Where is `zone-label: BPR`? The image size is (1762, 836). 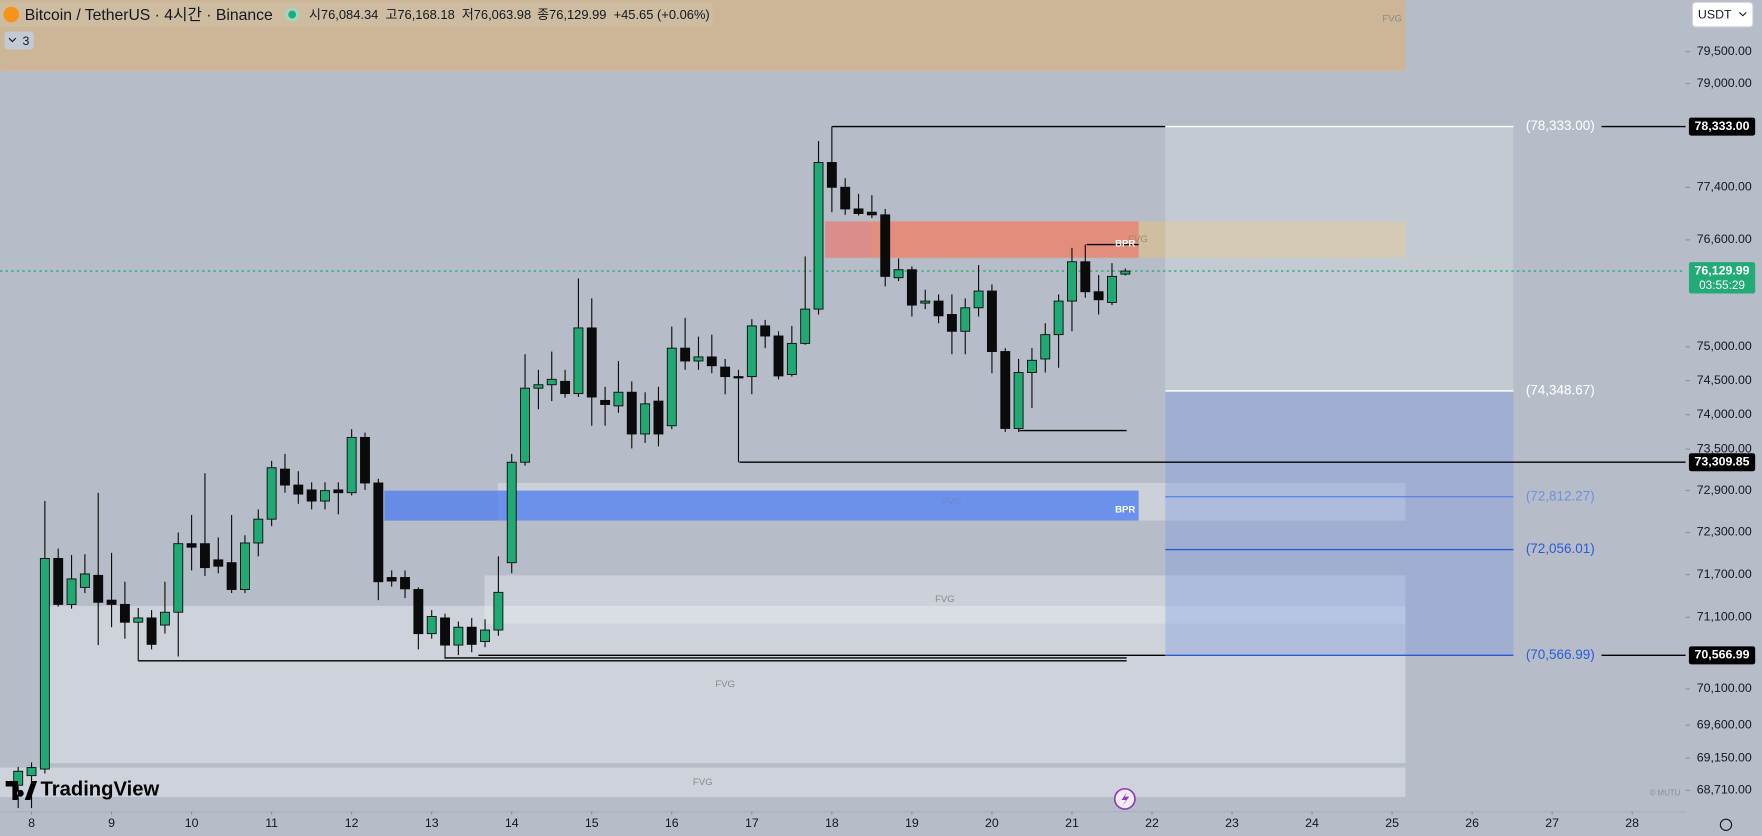 zone-label: BPR is located at coordinates (1125, 244).